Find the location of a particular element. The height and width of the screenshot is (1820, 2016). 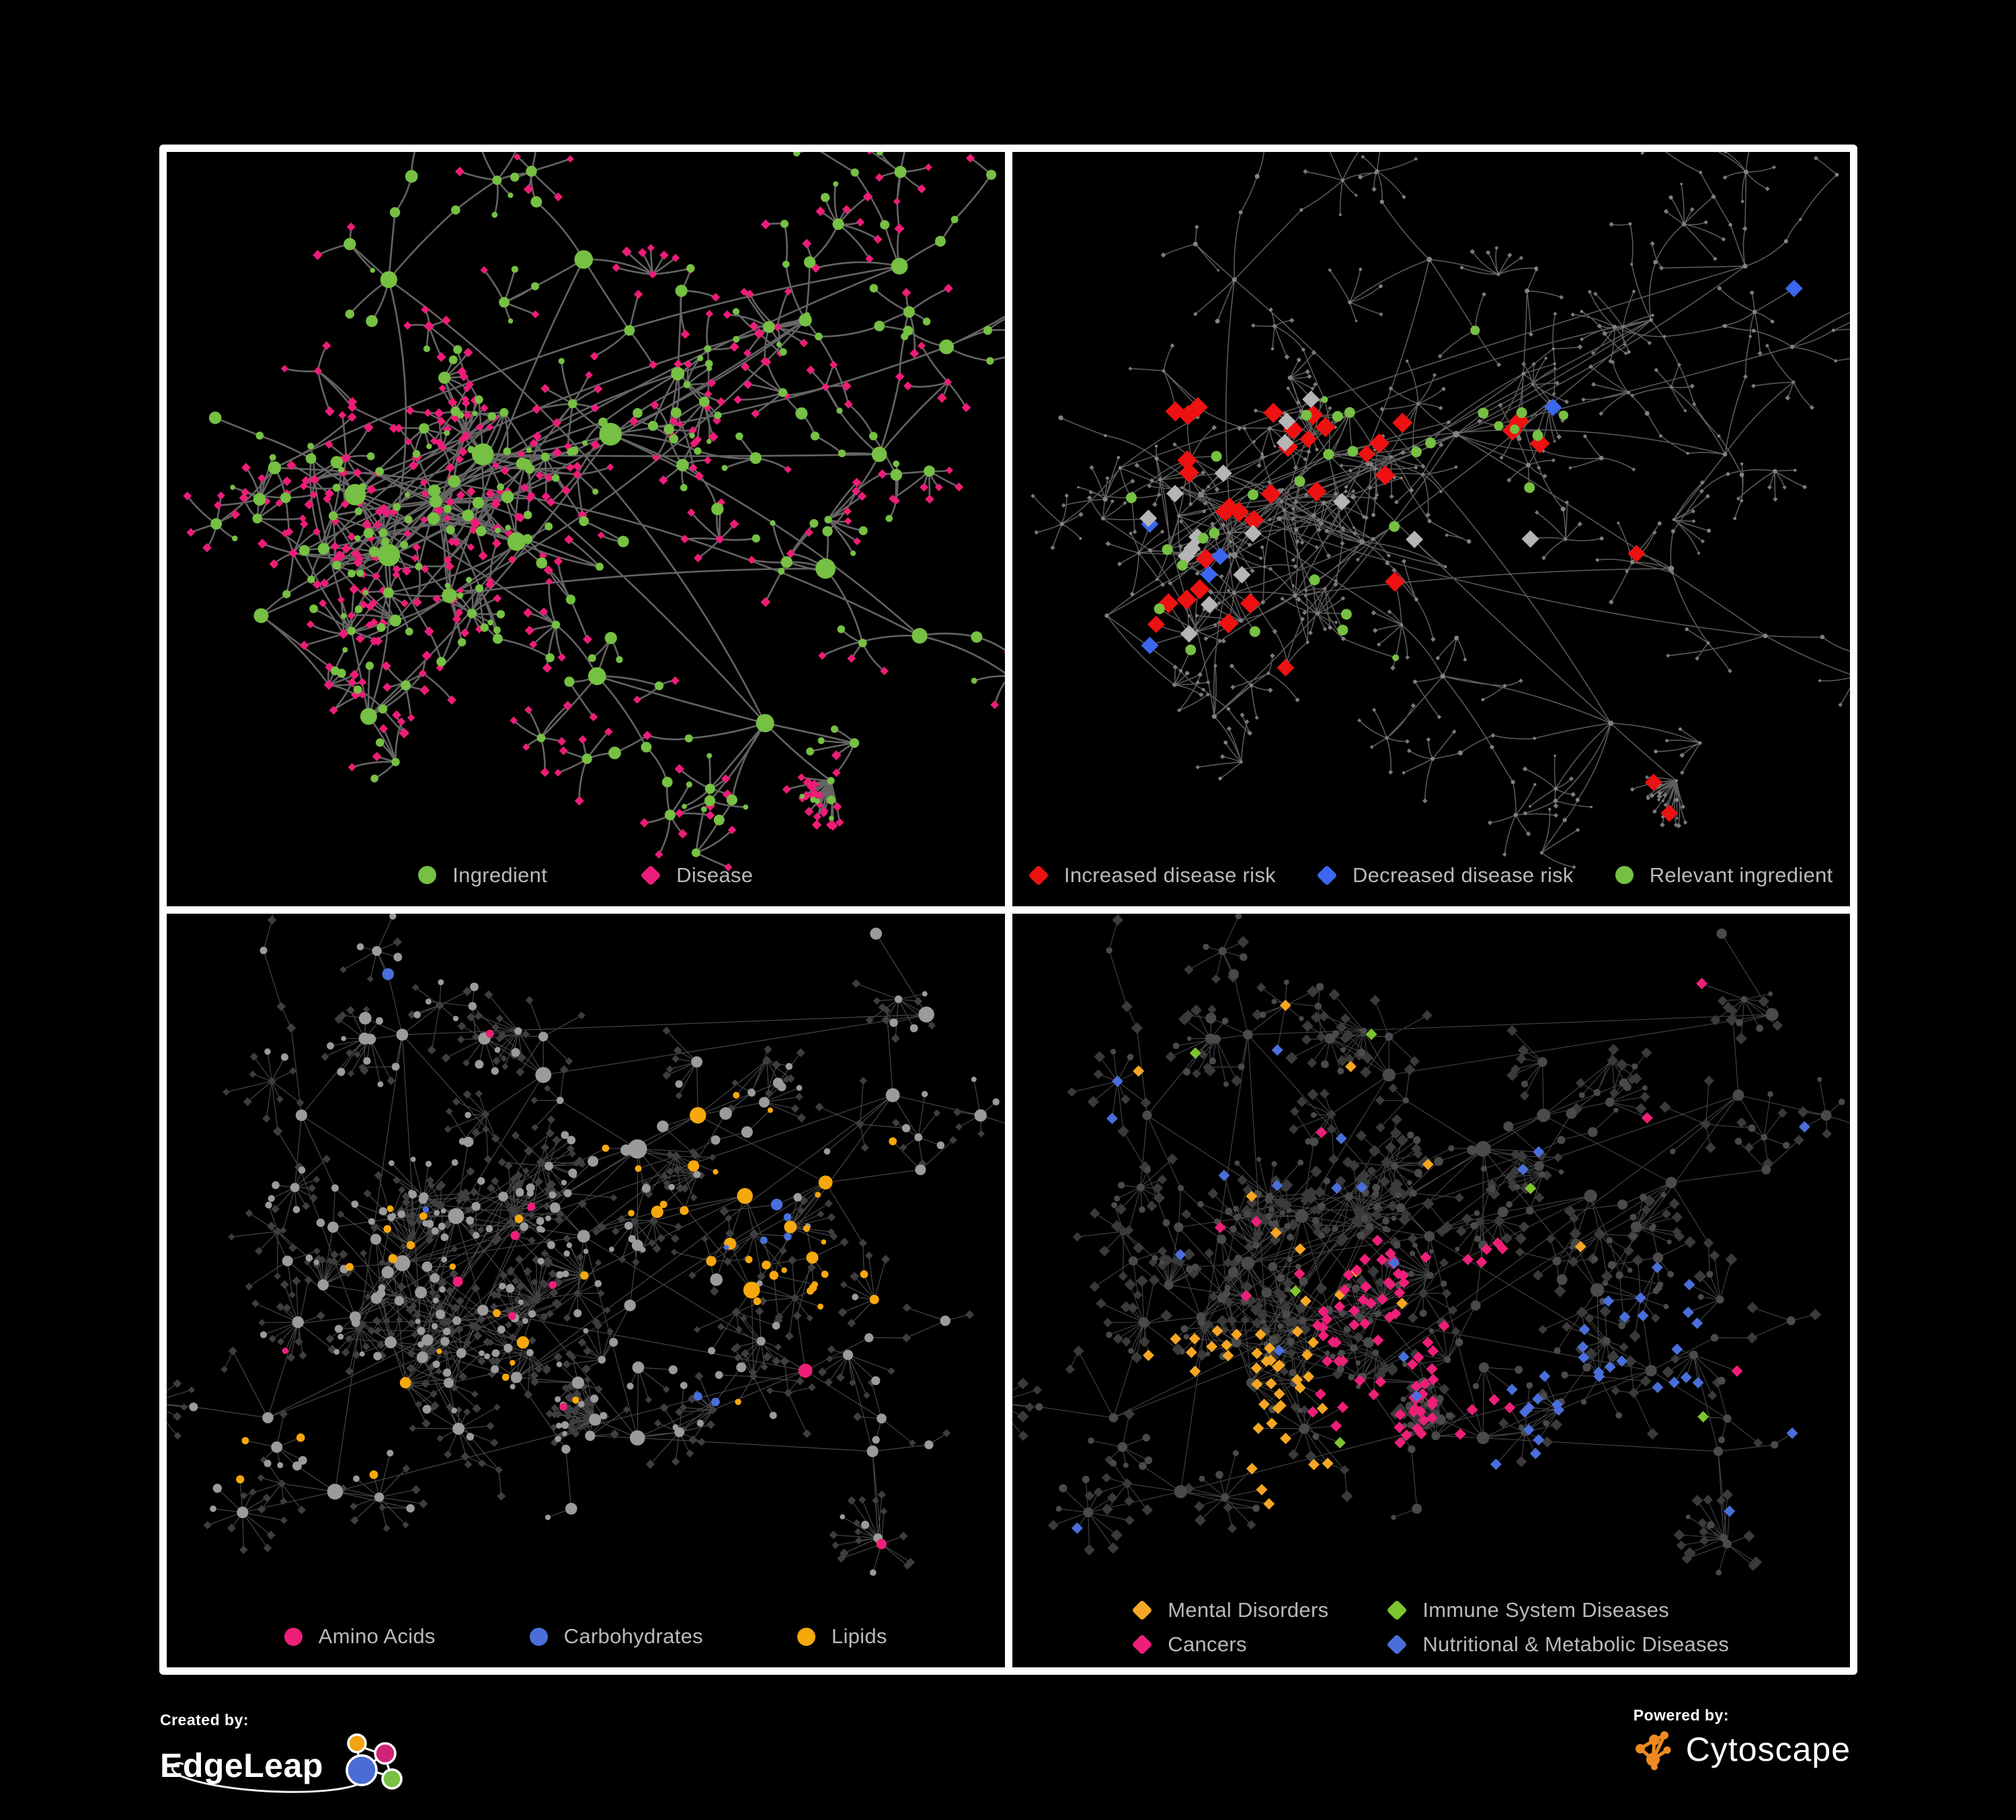

legend-item: Lipids is located at coordinates (842, 1636).